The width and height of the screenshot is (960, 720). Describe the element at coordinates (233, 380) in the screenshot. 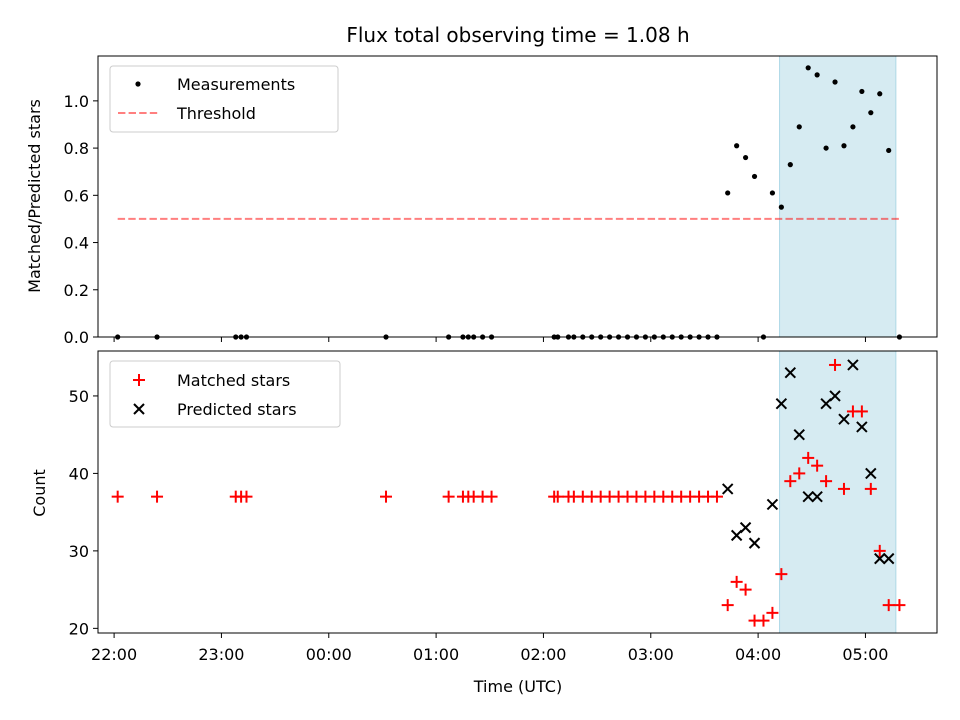

I see `legend-matched-label: Matched stars` at that location.